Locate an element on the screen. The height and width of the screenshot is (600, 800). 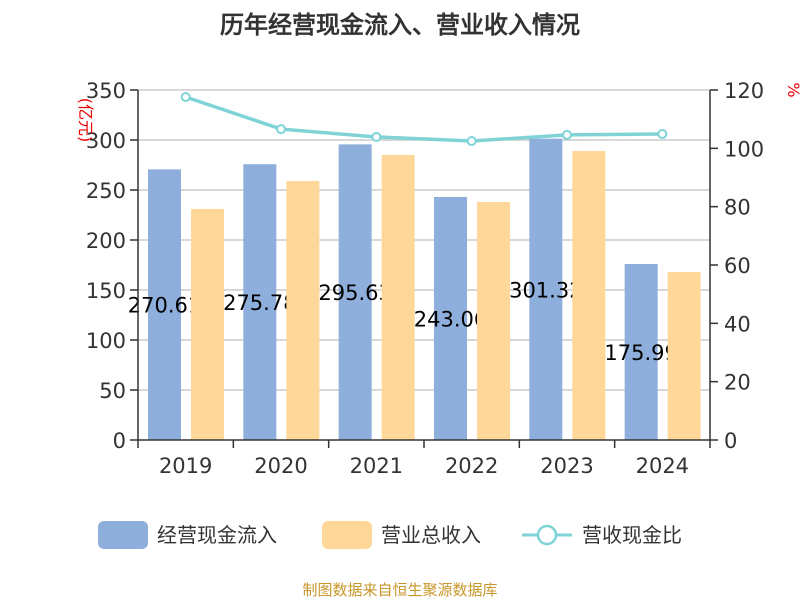
right-tick-label: 20 is located at coordinates (737, 383).